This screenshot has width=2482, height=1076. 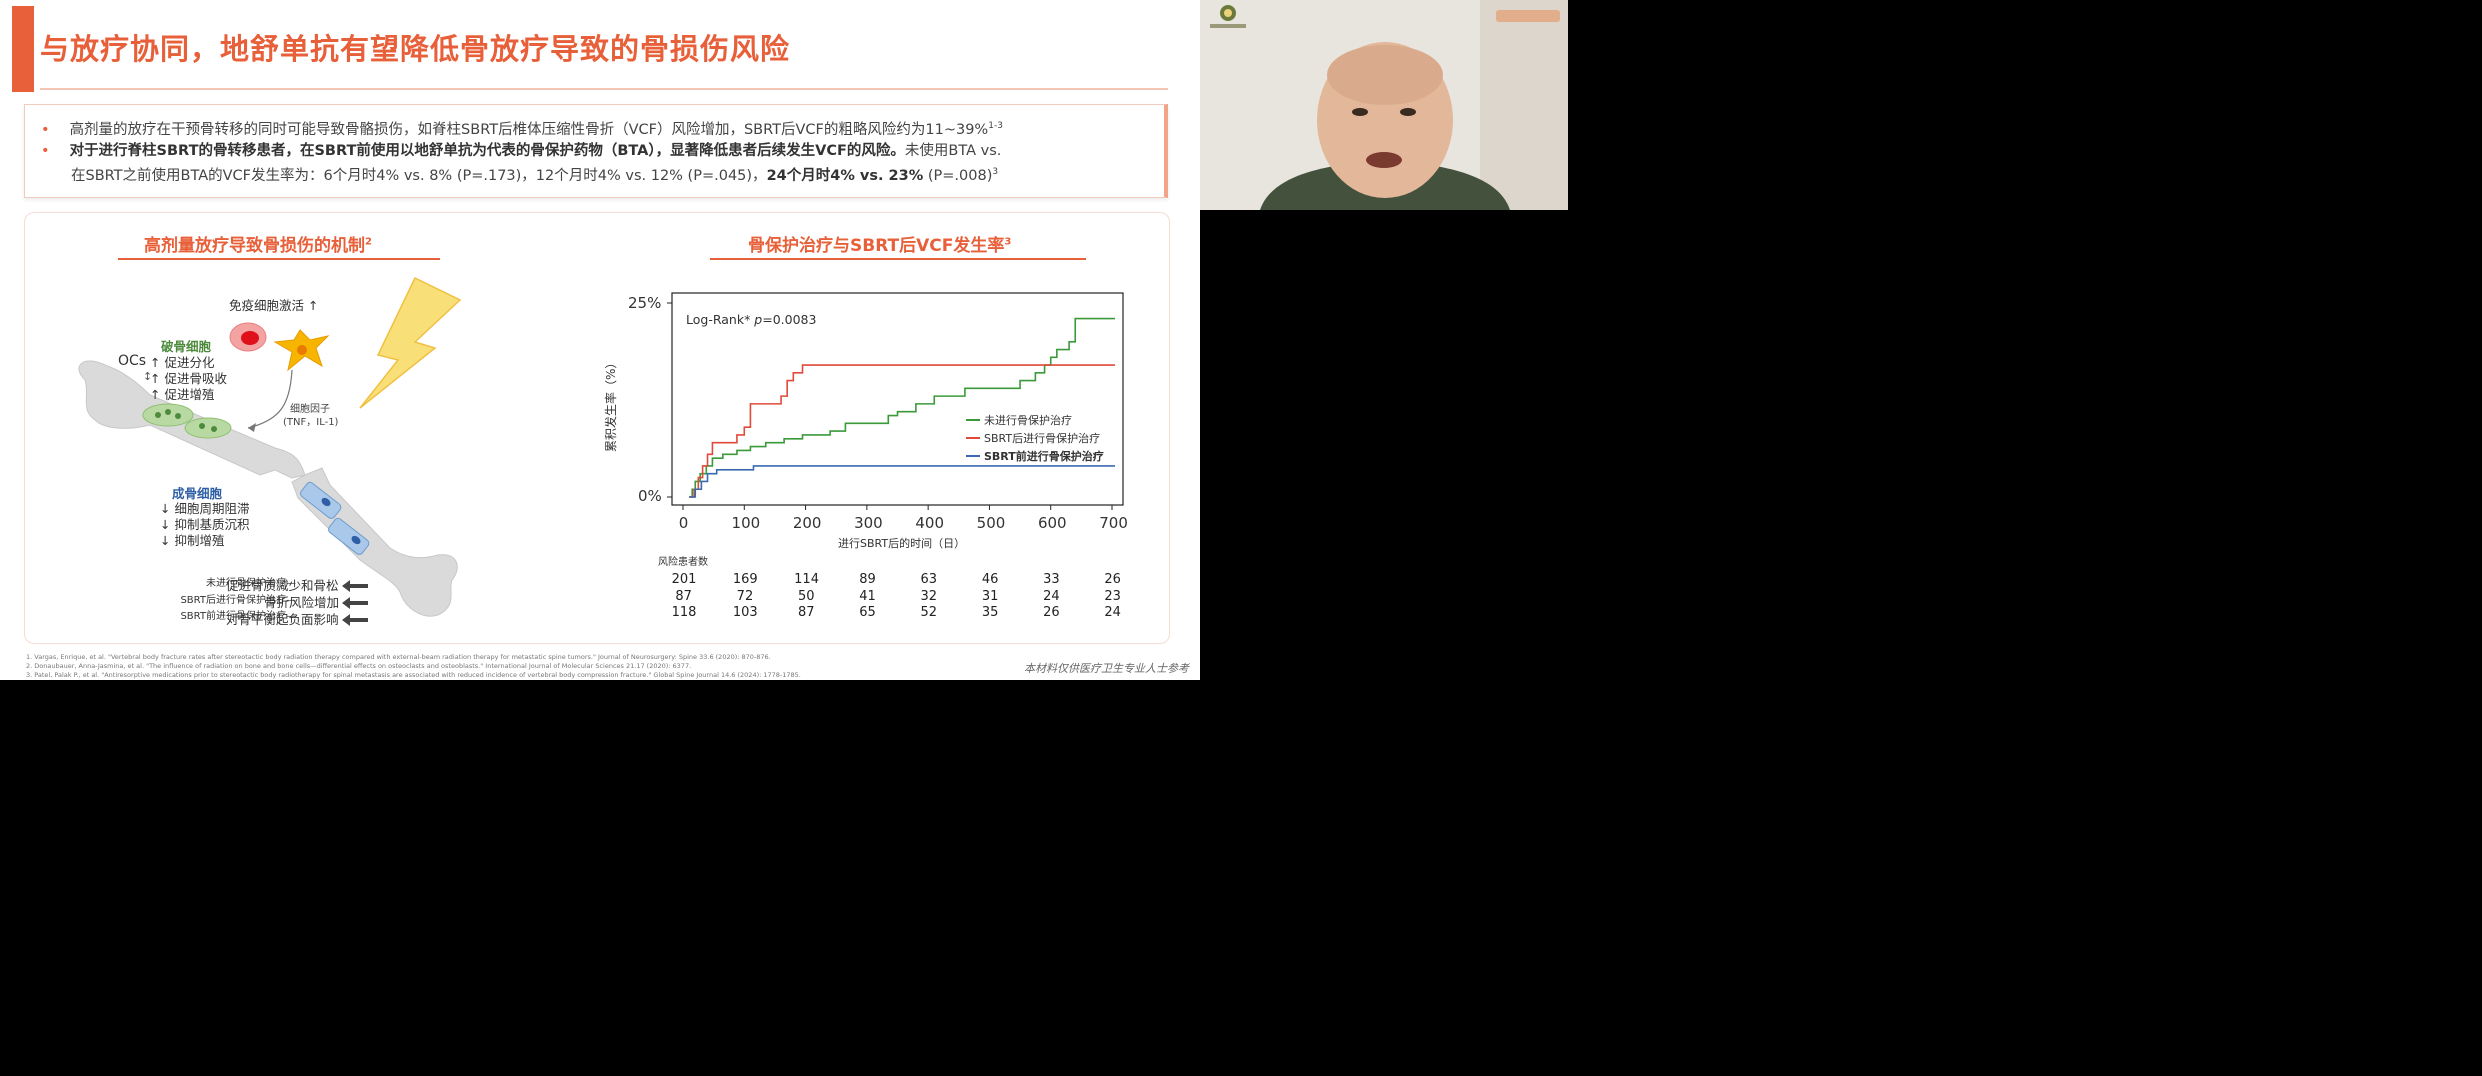 I want to click on legend-swatch-blue, so click(x=973, y=456).